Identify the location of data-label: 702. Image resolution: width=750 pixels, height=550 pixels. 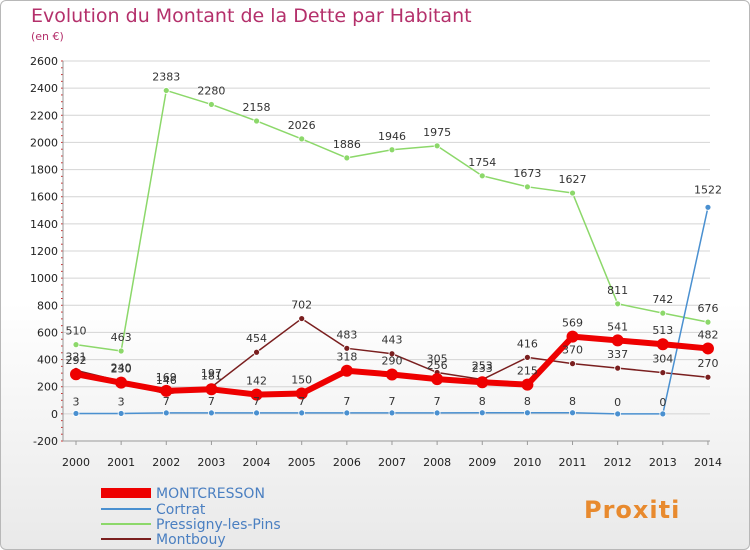
(301, 305).